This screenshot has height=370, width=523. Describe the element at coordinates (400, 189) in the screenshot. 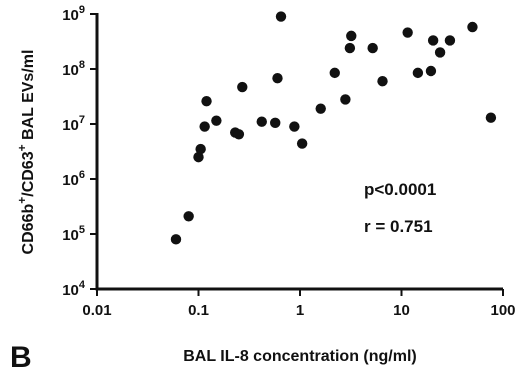

I see `p-value-annotation: p<0.0001` at that location.